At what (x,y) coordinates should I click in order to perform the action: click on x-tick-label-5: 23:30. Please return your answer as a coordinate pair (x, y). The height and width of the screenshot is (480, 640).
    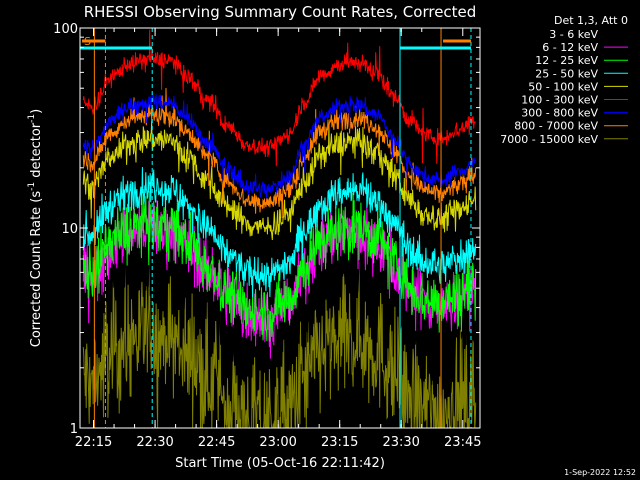
    Looking at the image, I should click on (400, 442).